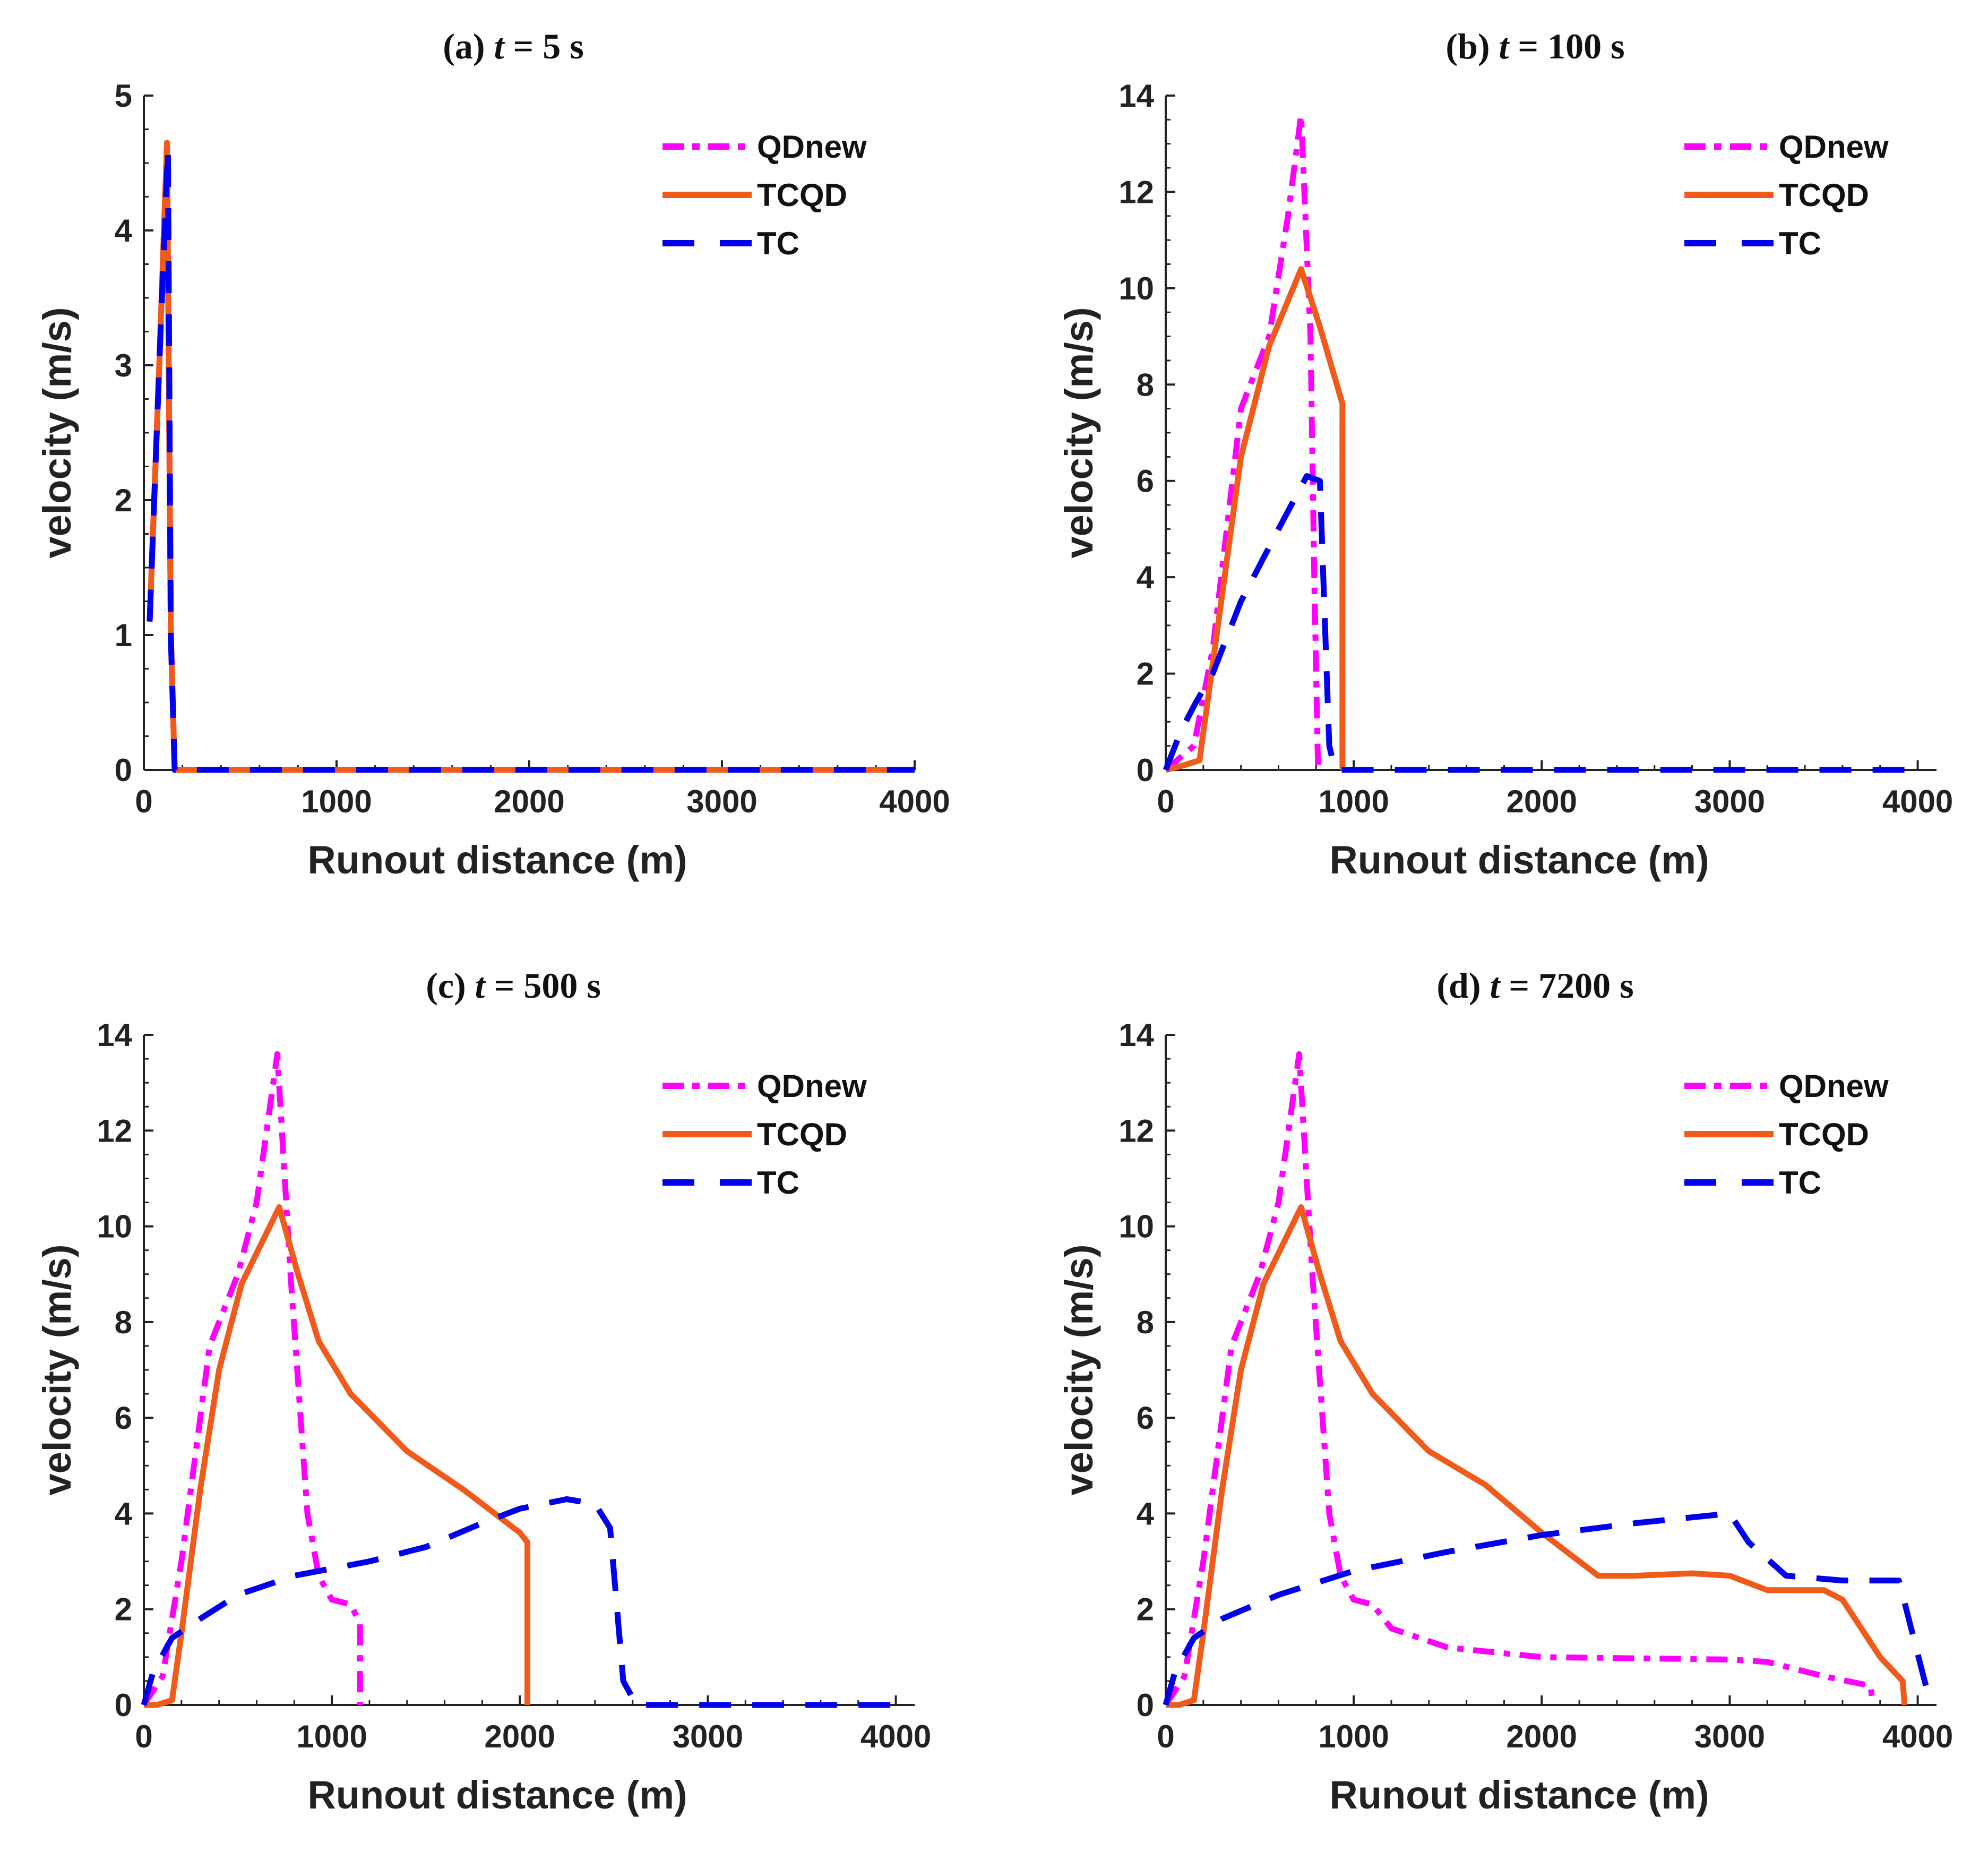 Image resolution: width=1988 pixels, height=1860 pixels. I want to click on title-suffix: = 100 s, so click(1567, 46).